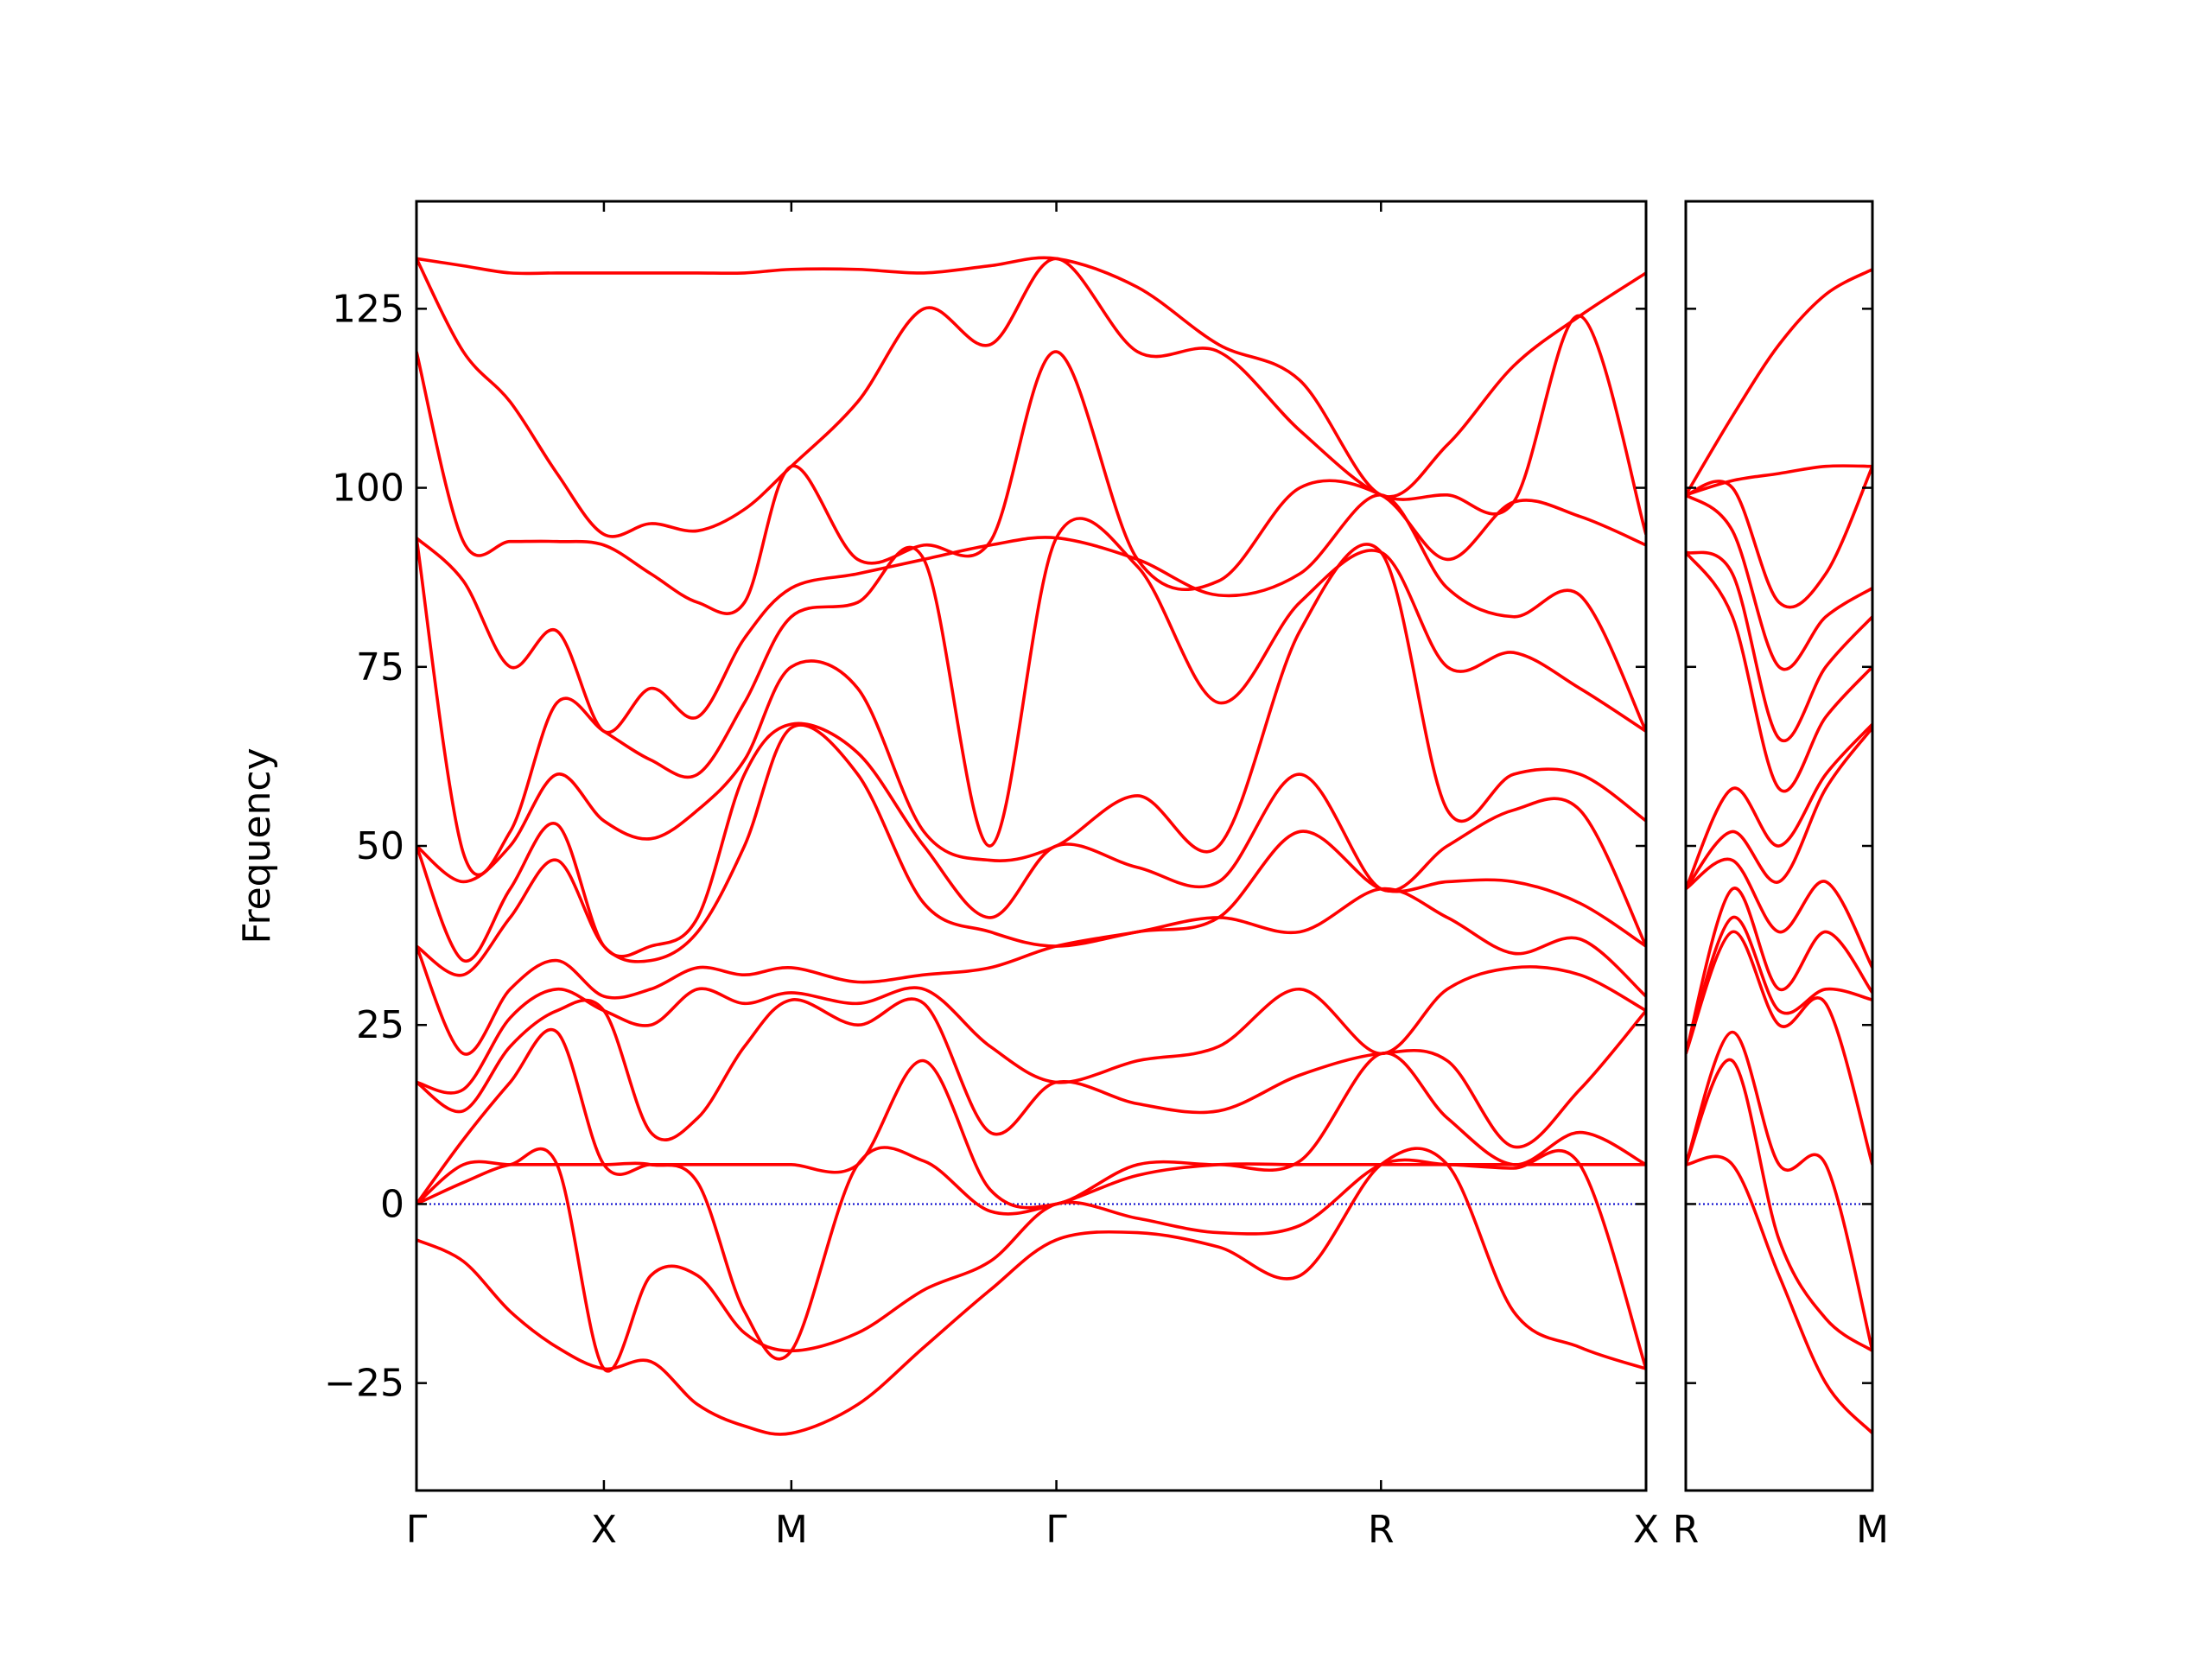 The height and width of the screenshot is (1659, 2212). Describe the element at coordinates (368, 309) in the screenshot. I see `y-tick-label: 125` at that location.